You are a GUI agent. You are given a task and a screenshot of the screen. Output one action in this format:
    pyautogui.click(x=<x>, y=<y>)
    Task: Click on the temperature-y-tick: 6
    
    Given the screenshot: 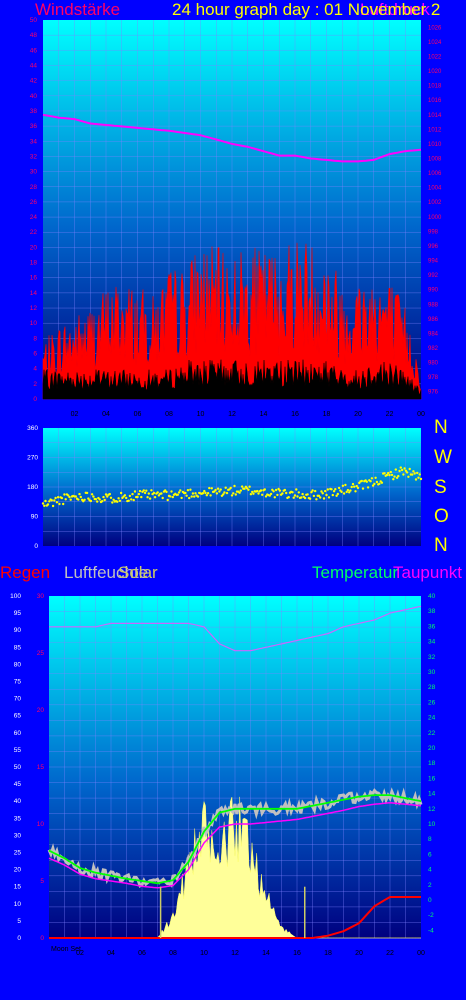 What is the action you would take?
    pyautogui.click(x=430, y=854)
    